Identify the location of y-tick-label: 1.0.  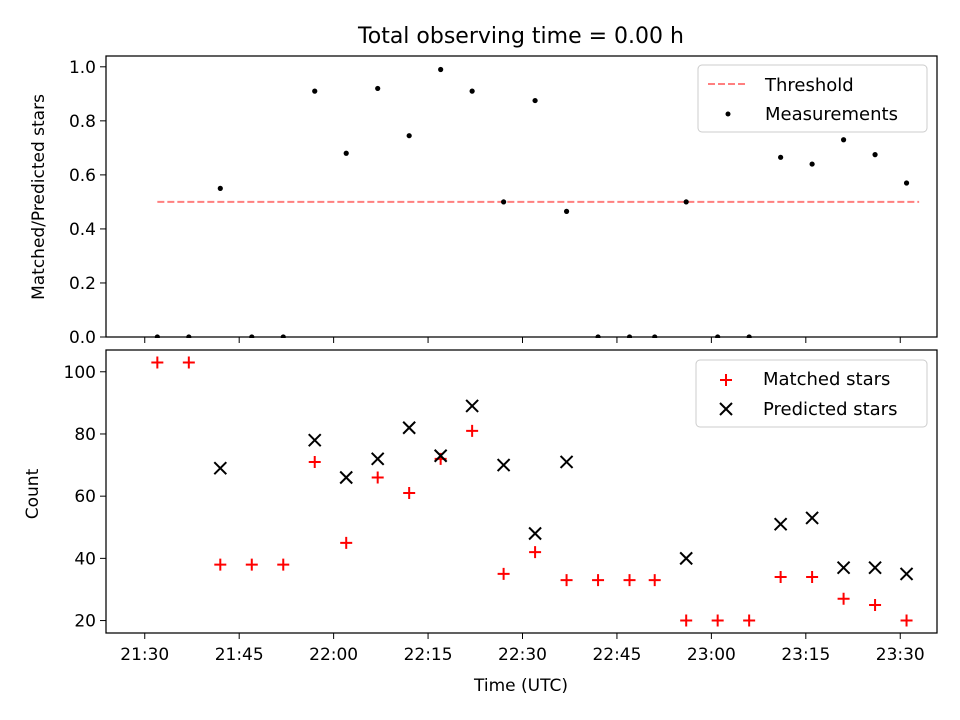
(82, 68).